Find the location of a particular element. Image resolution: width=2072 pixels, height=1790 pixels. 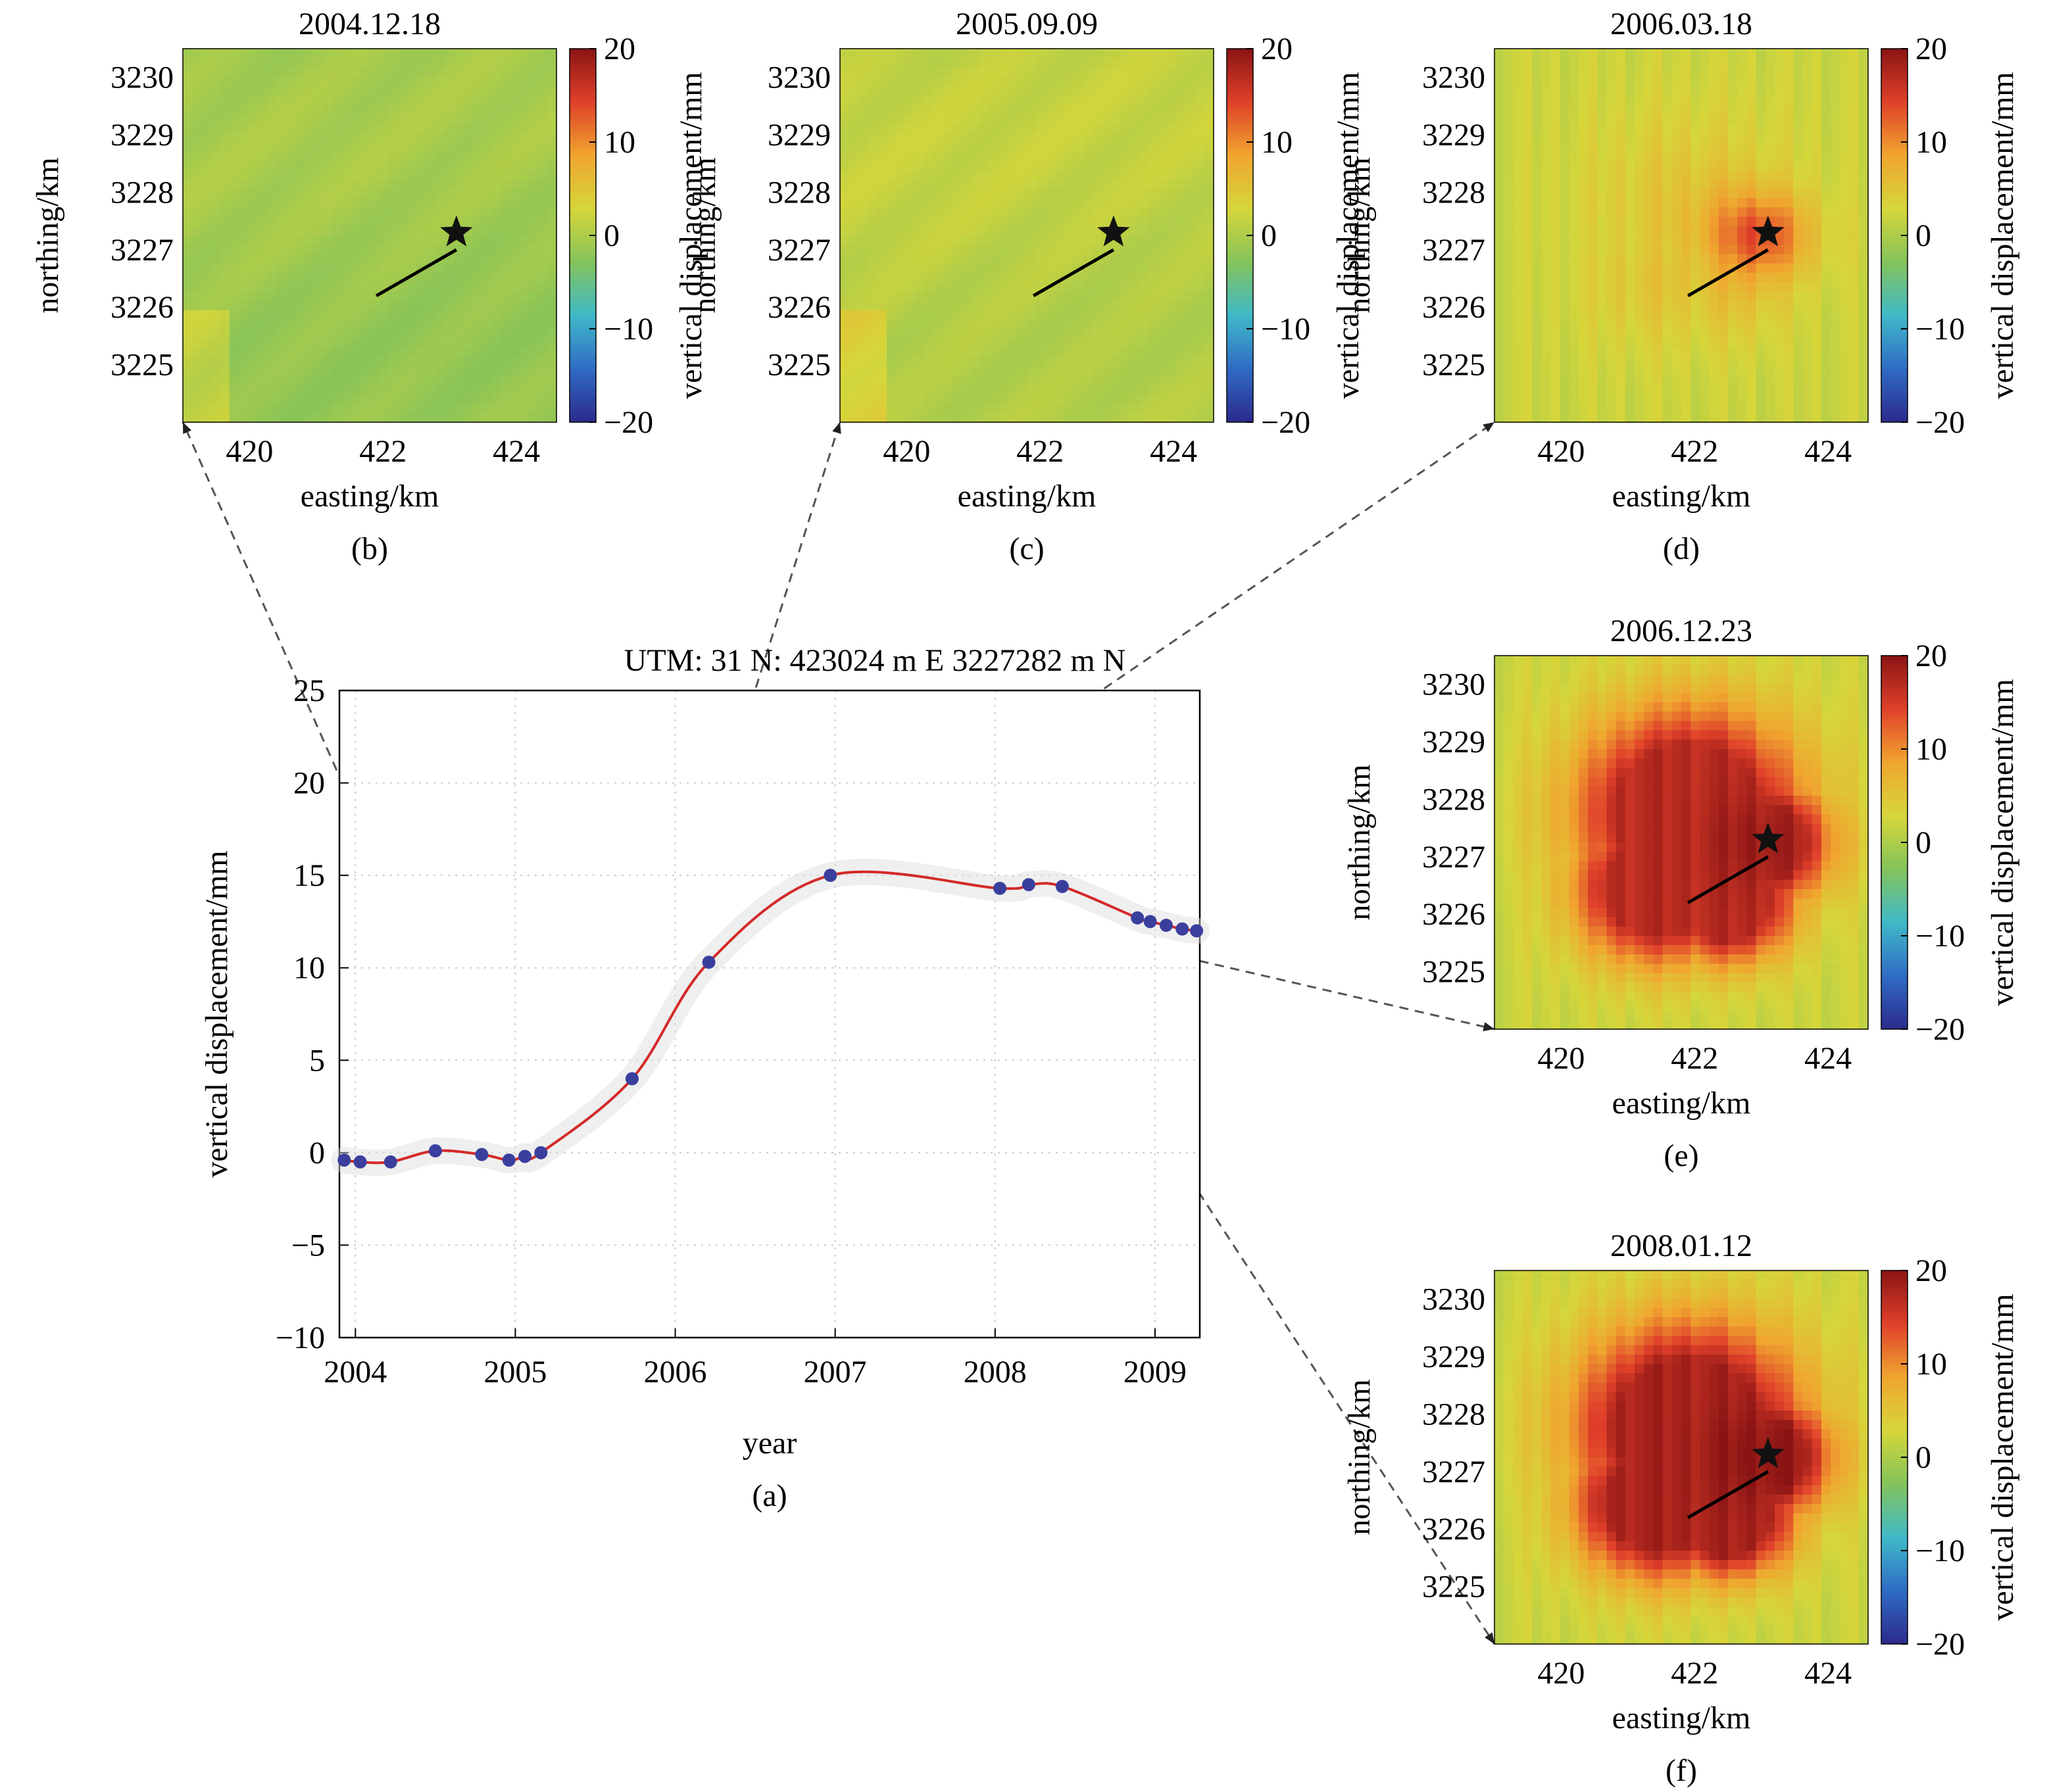

map-x-tick-label: 422 is located at coordinates (1694, 451).